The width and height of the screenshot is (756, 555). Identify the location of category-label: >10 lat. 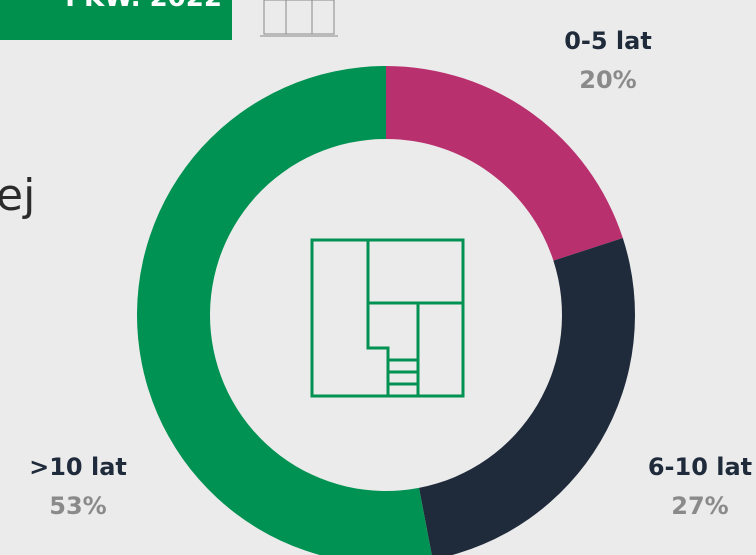
(78, 467).